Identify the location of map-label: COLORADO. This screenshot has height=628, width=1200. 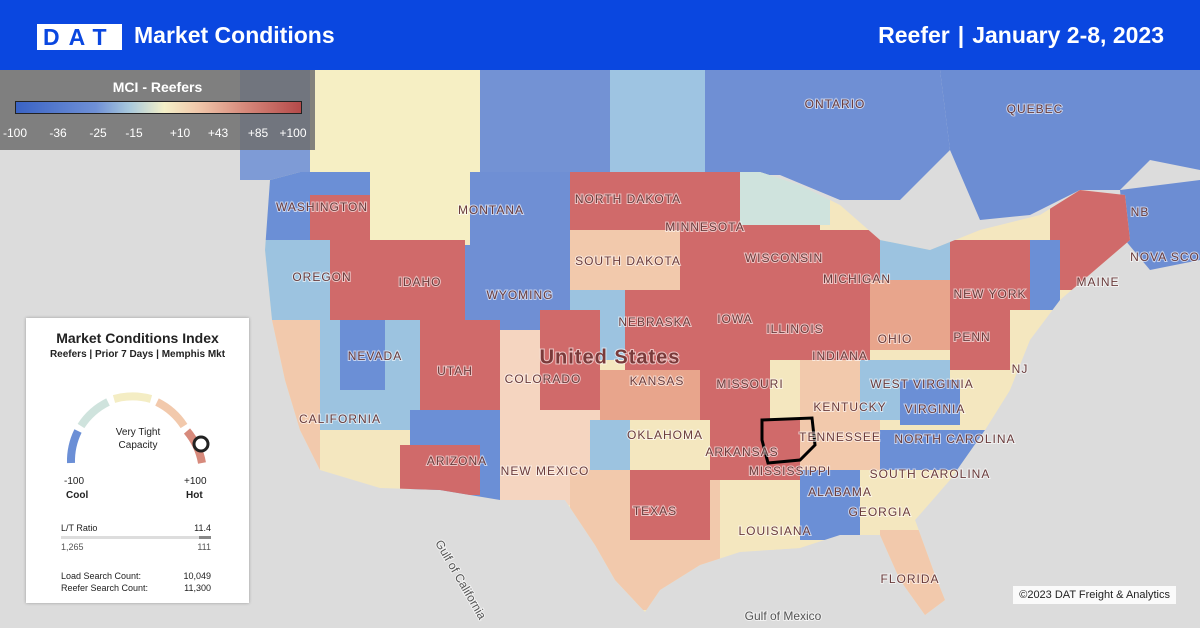
(543, 379).